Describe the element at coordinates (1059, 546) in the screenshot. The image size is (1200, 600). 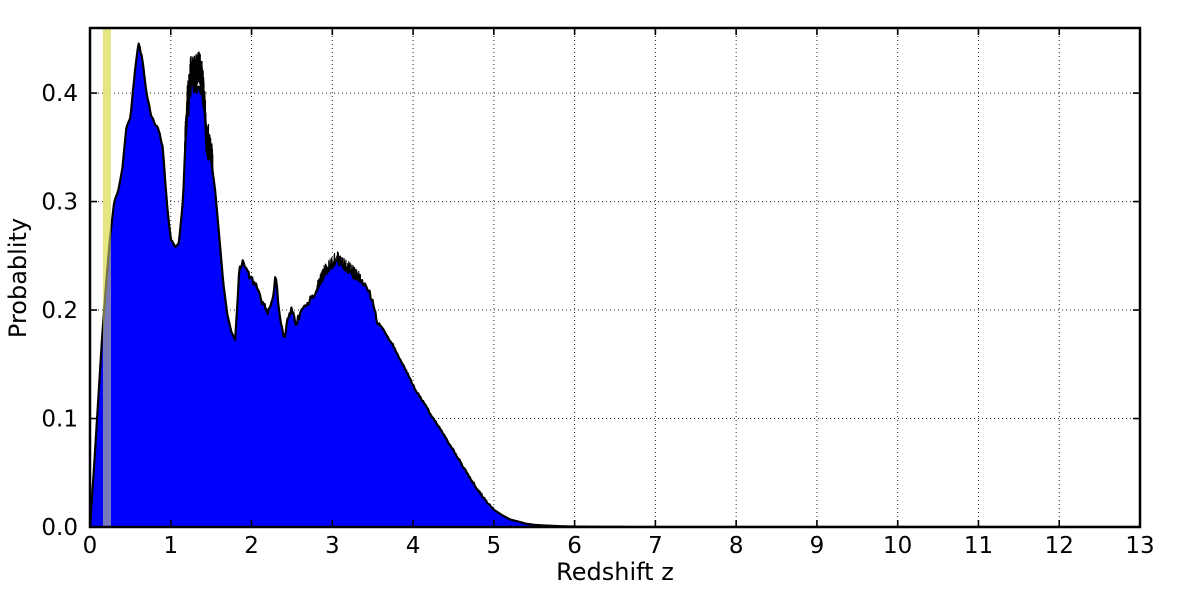
I see `x-tick-label: 12` at that location.